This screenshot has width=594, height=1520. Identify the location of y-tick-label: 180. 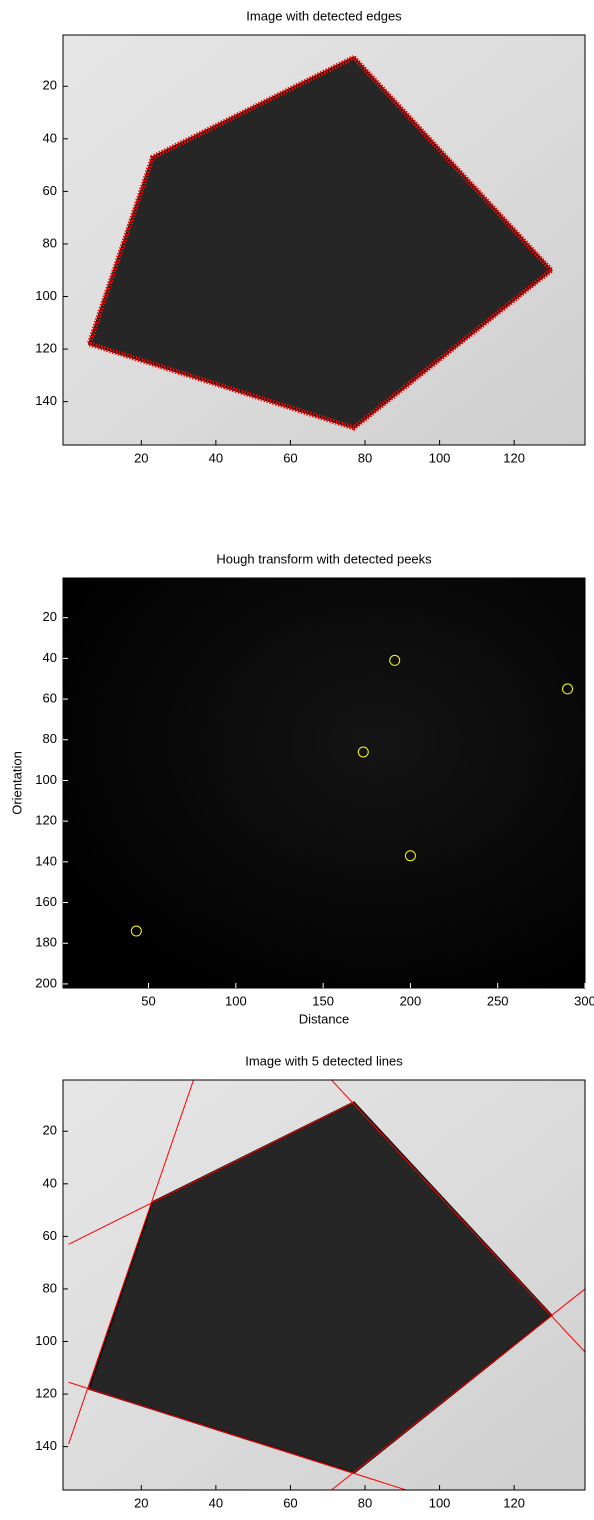
(46, 942).